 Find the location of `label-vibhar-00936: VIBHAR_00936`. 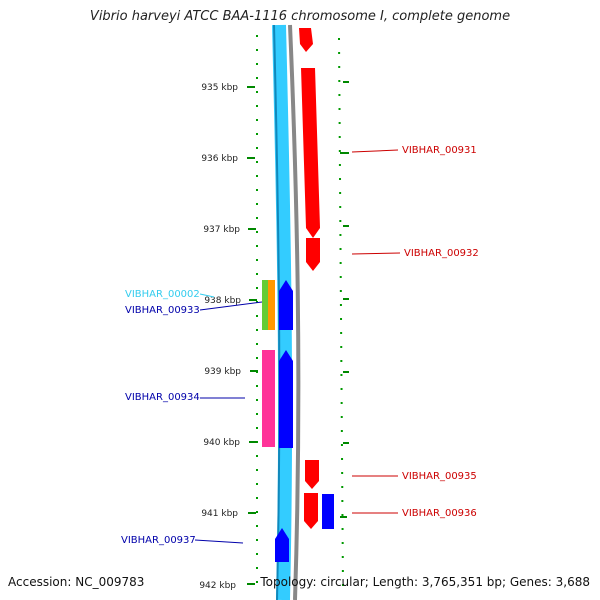

label-vibhar-00936: VIBHAR_00936 is located at coordinates (439, 513).